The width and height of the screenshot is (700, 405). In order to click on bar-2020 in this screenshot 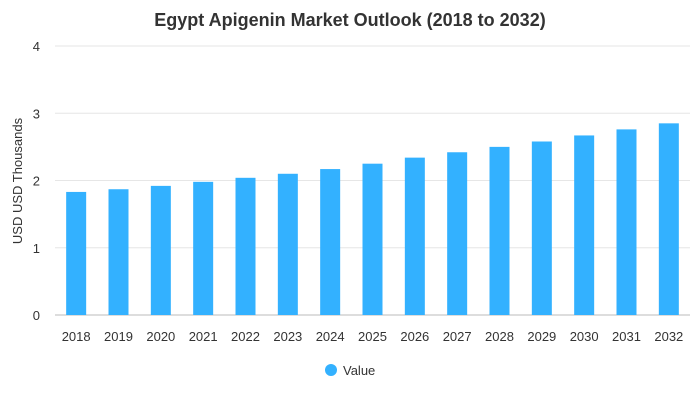, I will do `click(160, 250)`.